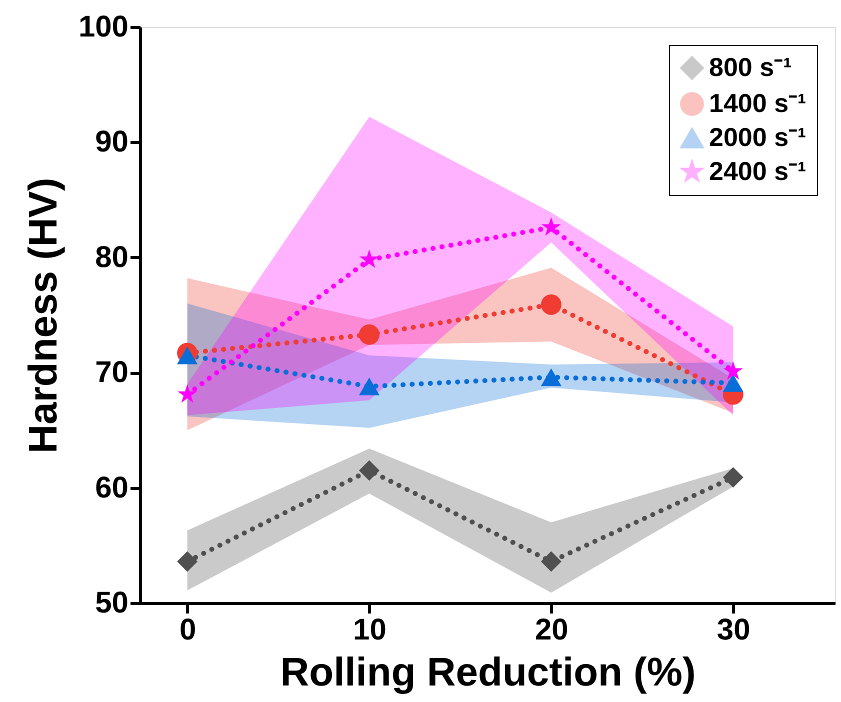 This screenshot has width=841, height=702. Describe the element at coordinates (733, 630) in the screenshot. I see `x-tick-label: 30` at that location.